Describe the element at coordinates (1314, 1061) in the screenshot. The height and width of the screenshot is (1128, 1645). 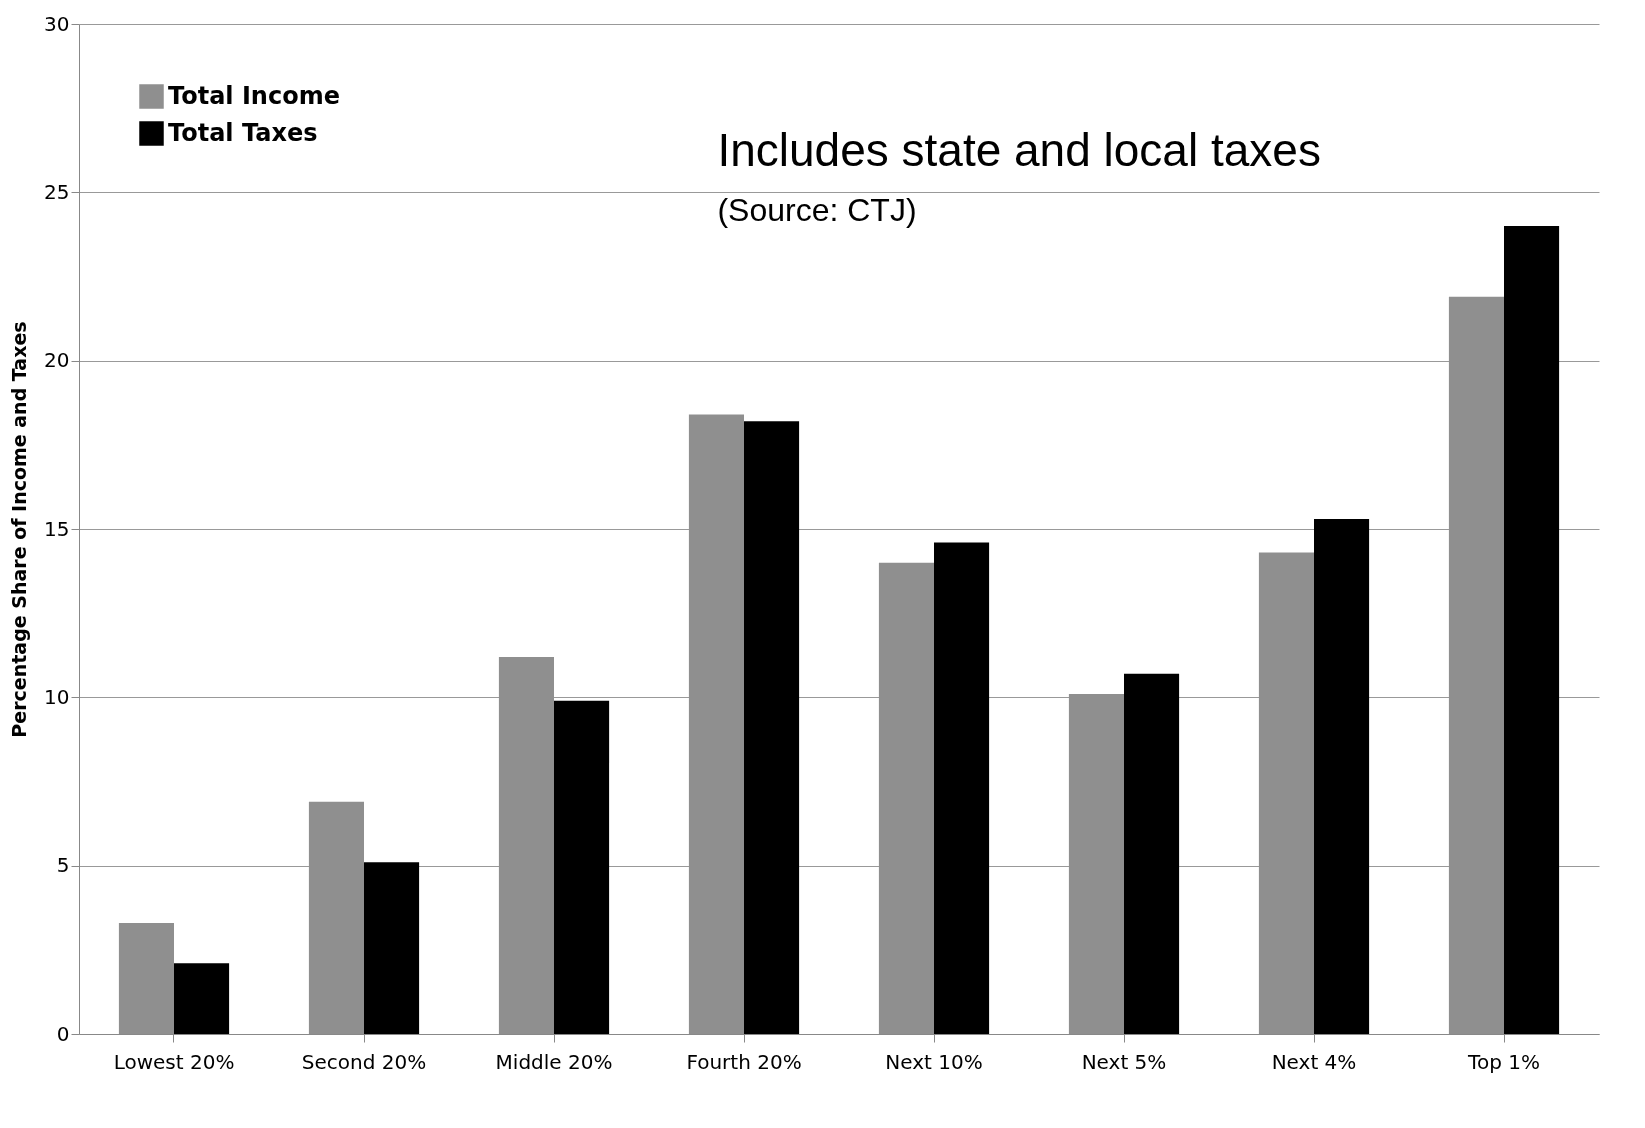
I see `x-tick-label: Next 4%` at that location.